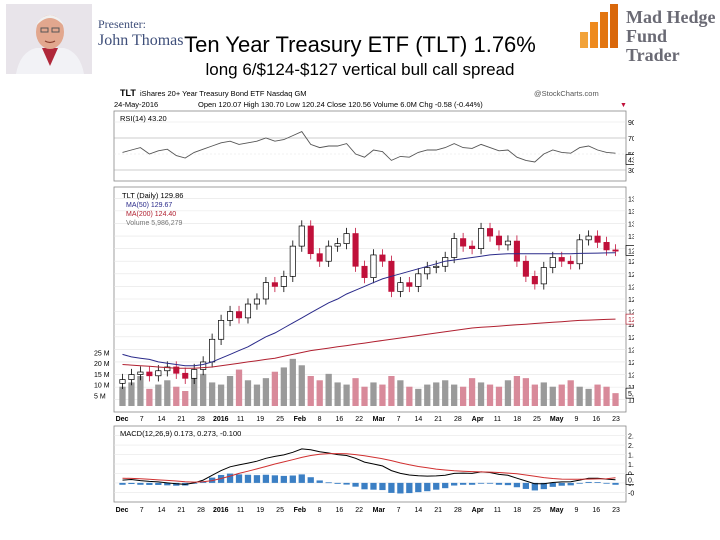 The image size is (720, 540). What do you see at coordinates (369, 468) in the screenshot?
I see `macd-signal-line` at bounding box center [369, 468].